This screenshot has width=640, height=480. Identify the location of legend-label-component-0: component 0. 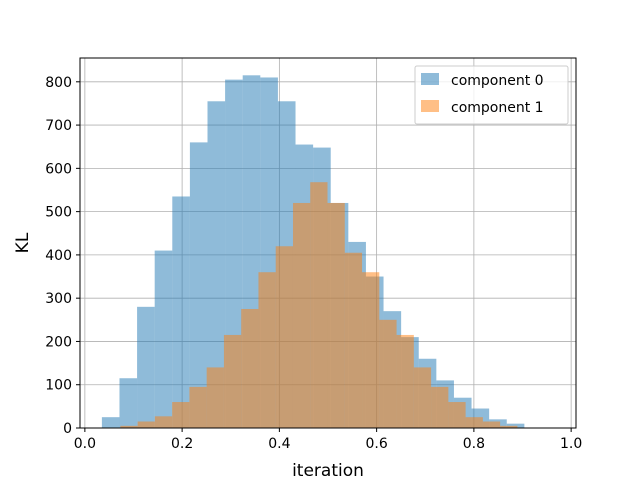
(497, 81).